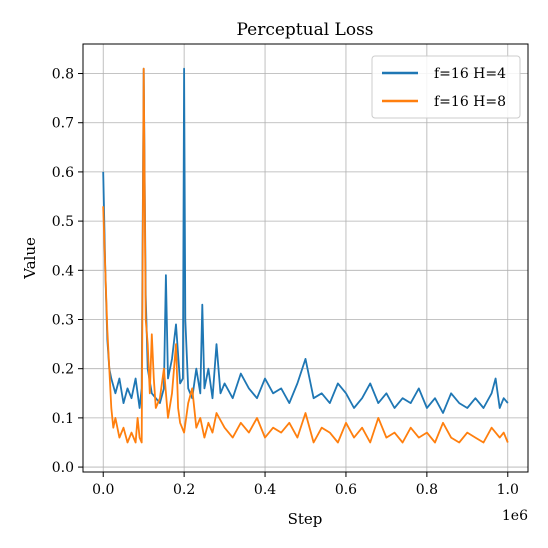 Image resolution: width=548 pixels, height=548 pixels. What do you see at coordinates (508, 490) in the screenshot?
I see `x-tick-label: 1.0` at bounding box center [508, 490].